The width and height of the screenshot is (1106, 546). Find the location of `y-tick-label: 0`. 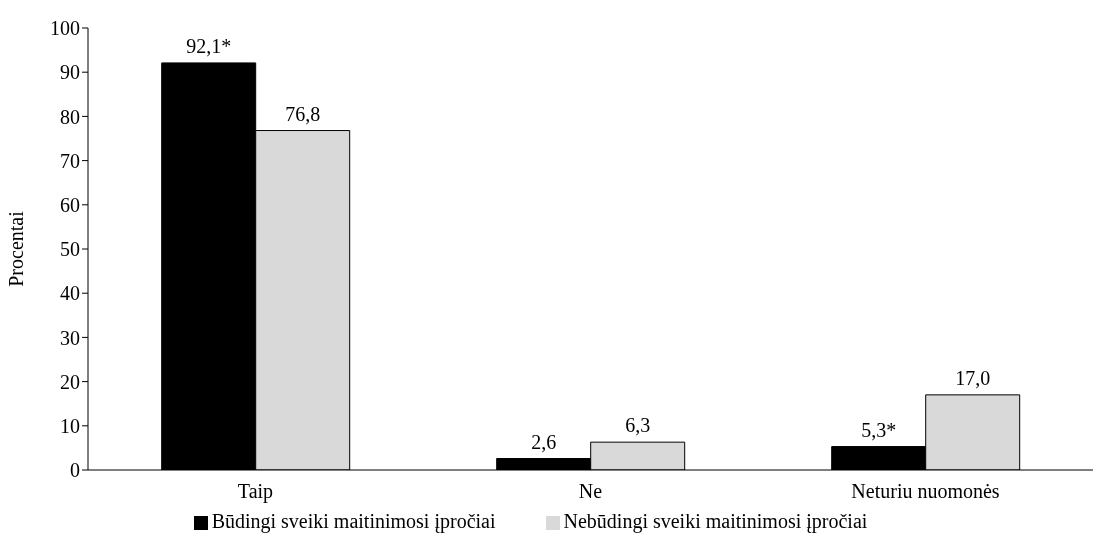

y-tick-label: 0 is located at coordinates (75, 470).